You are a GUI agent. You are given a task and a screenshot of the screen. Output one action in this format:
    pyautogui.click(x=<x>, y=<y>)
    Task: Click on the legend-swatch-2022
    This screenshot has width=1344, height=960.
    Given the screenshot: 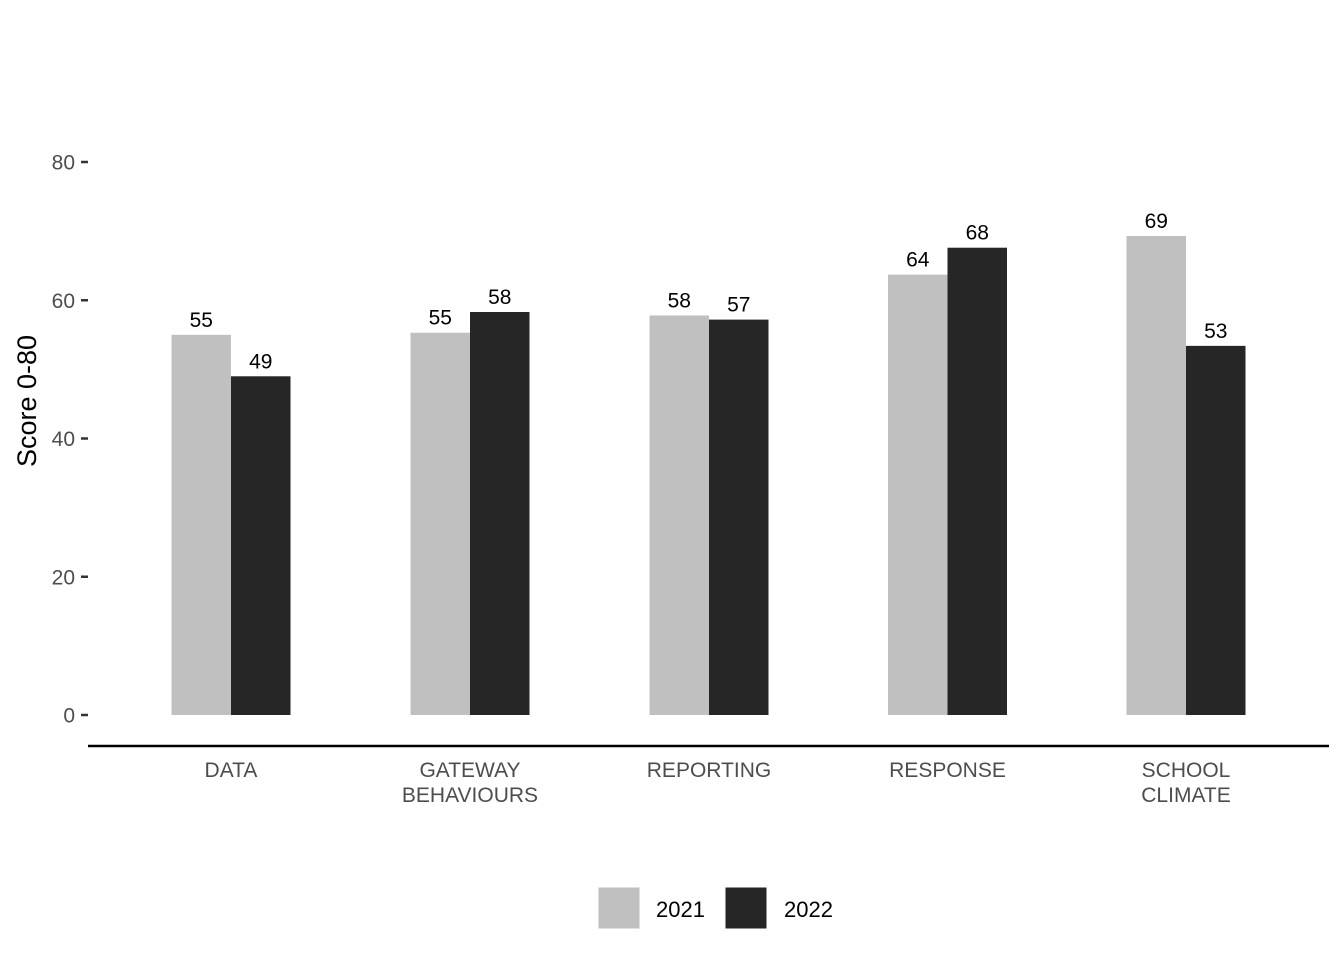 What is the action you would take?
    pyautogui.click(x=746, y=908)
    